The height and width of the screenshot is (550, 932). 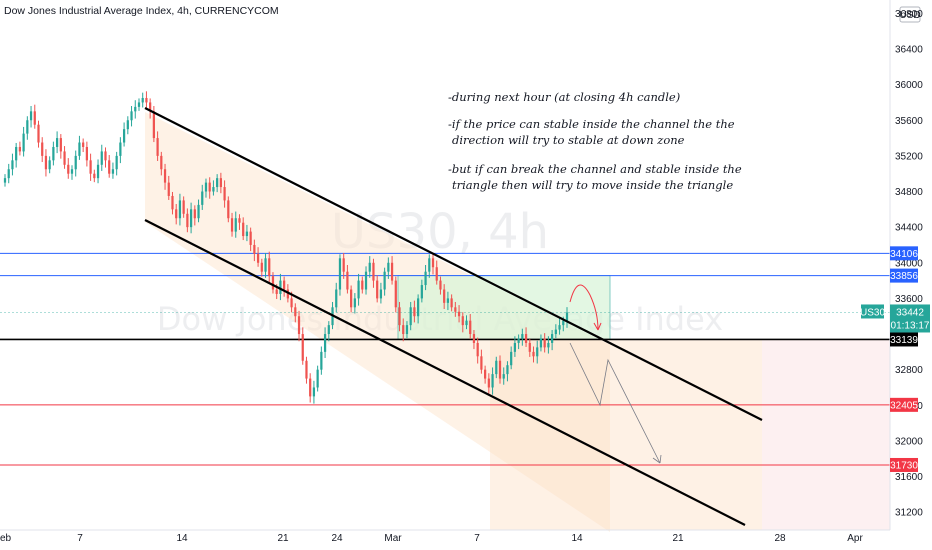 I want to click on y-tick-label: 31600, so click(x=909, y=477).